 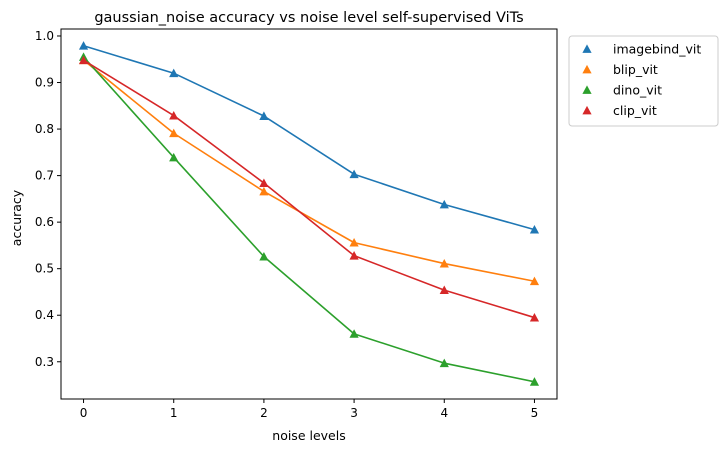 I want to click on y-axis-title: accuracy, so click(x=16, y=217).